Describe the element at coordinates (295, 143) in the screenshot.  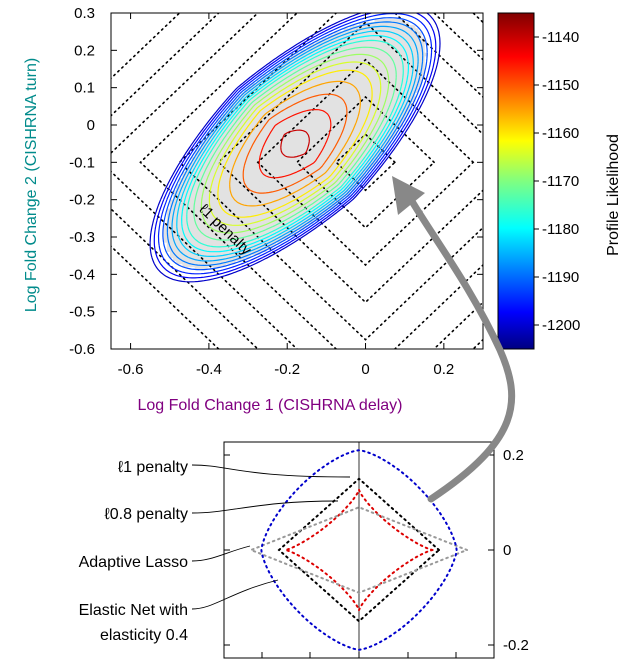
I see `likelihood-contour` at that location.